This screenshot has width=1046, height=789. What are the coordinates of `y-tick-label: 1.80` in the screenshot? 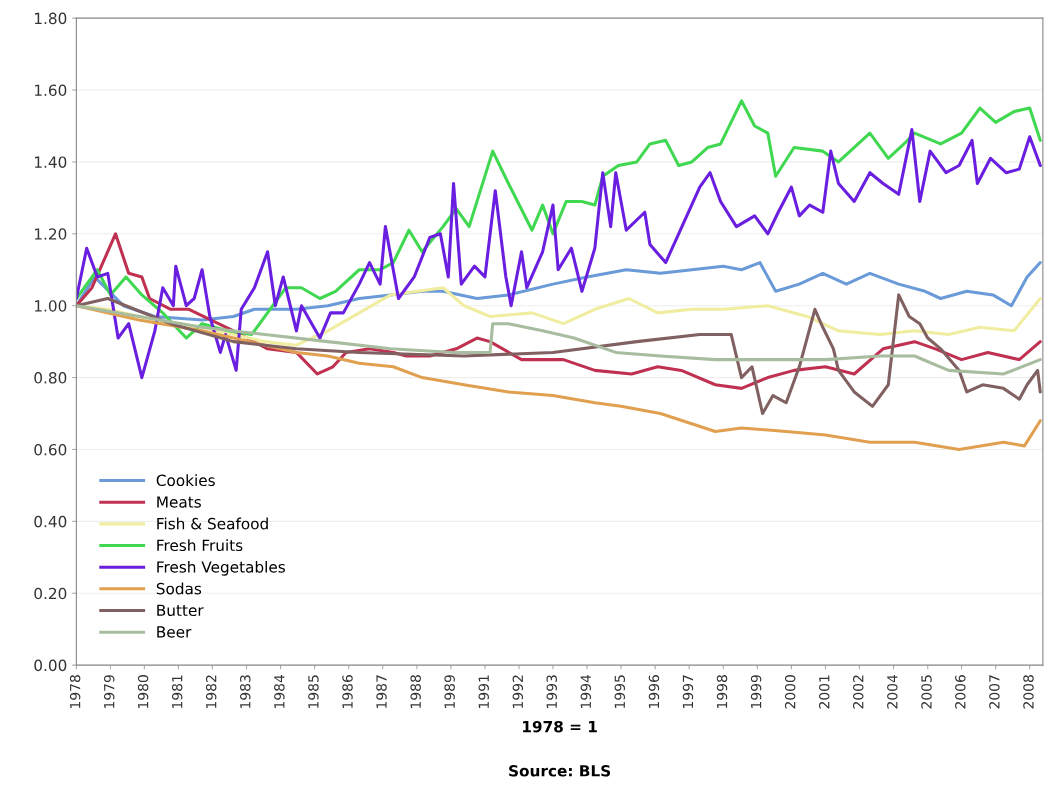 It's located at (50, 18).